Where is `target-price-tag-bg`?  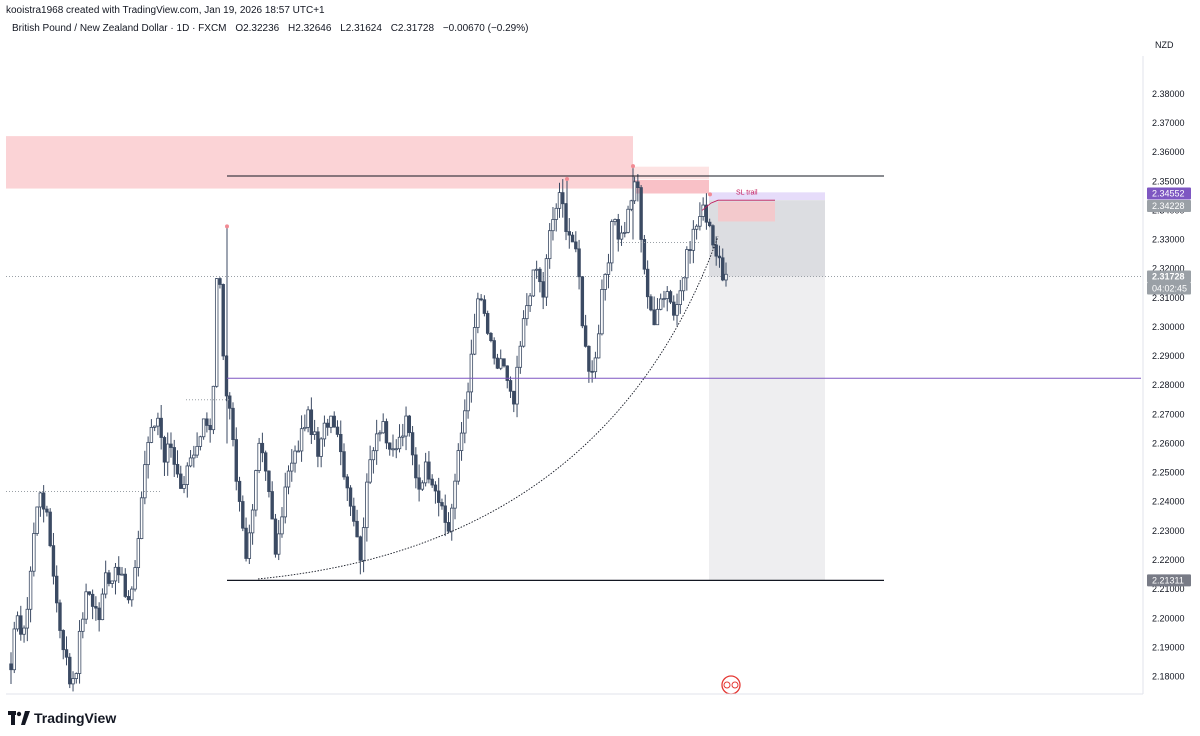
target-price-tag-bg is located at coordinates (1169, 193).